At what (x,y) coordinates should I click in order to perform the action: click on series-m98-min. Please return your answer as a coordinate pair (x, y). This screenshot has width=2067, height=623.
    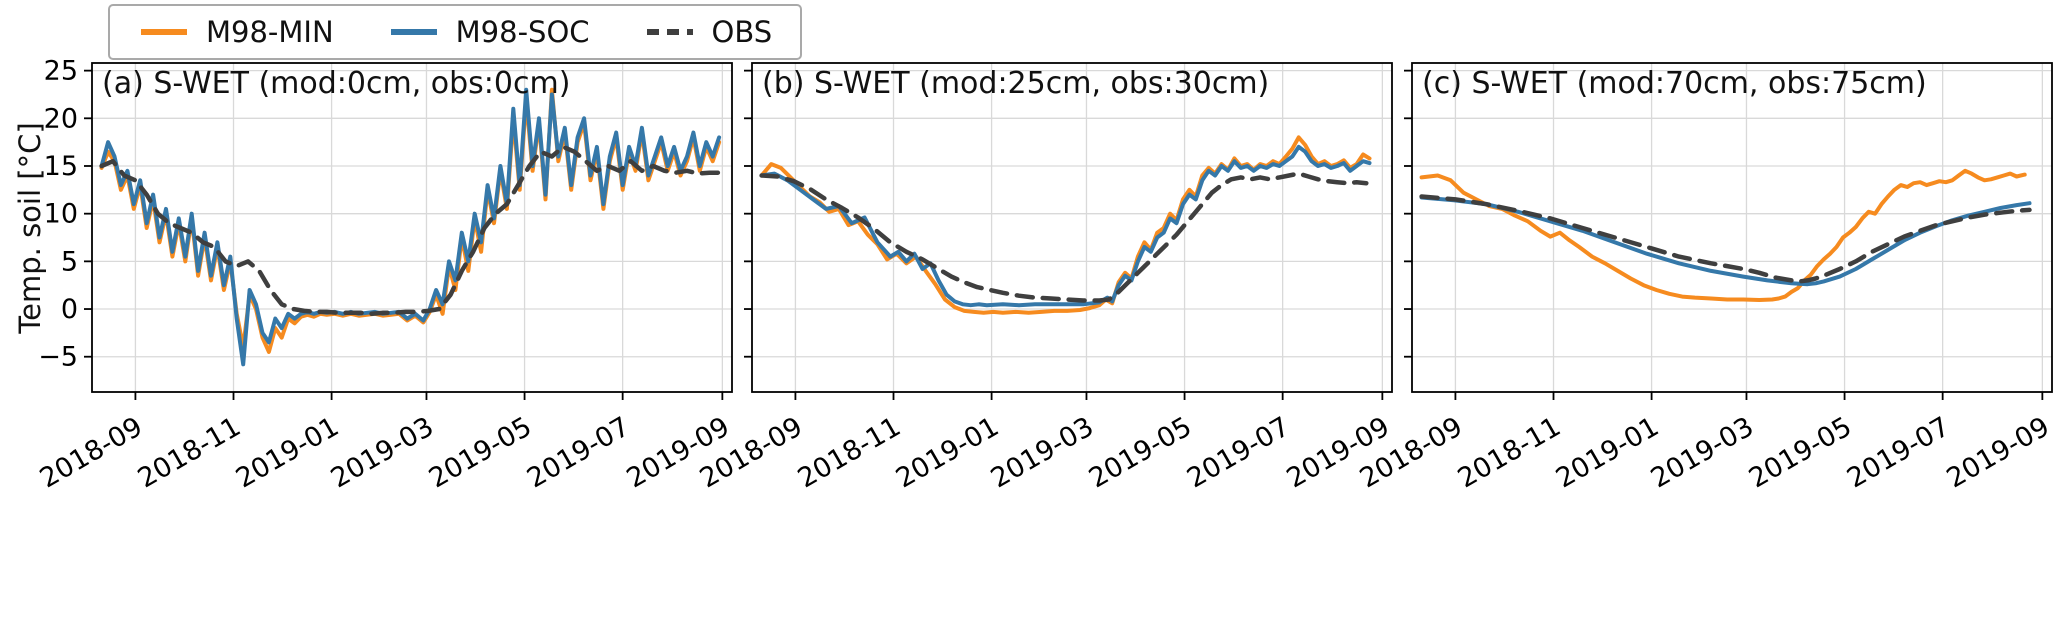
    Looking at the image, I should click on (1723, 235).